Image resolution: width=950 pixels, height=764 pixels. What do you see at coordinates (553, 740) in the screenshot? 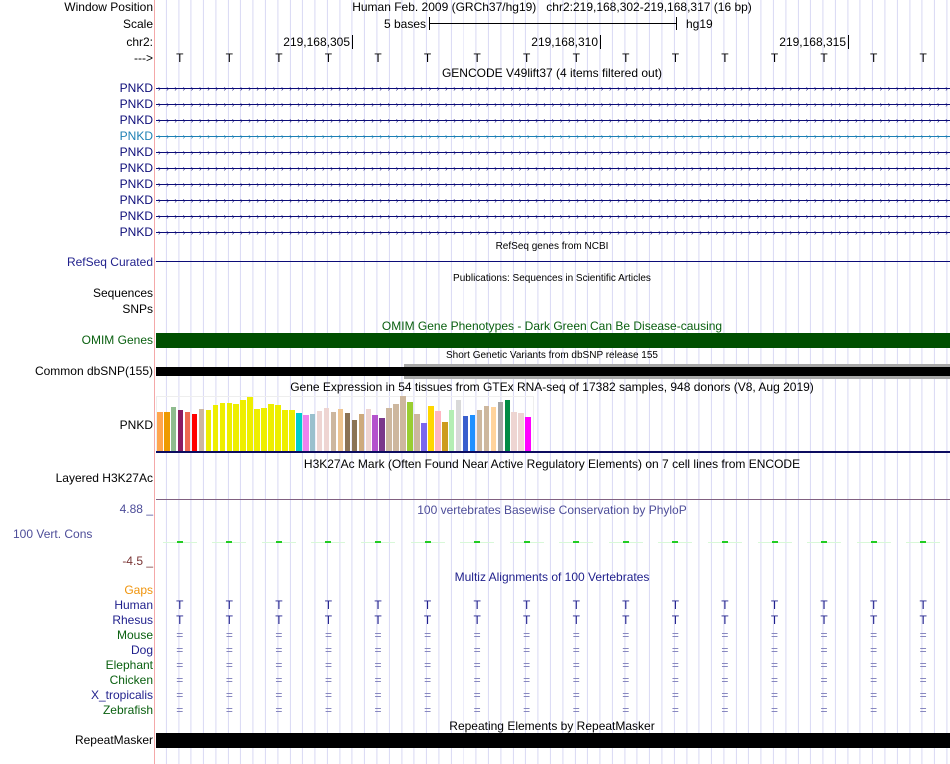
I see `repeatmasker-bar` at bounding box center [553, 740].